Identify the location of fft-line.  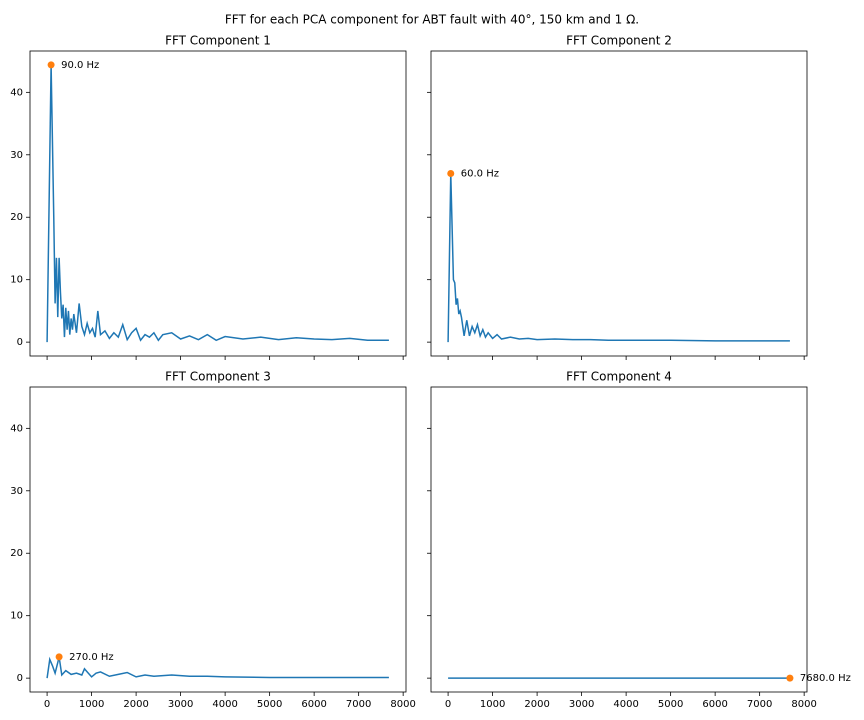
(618, 258).